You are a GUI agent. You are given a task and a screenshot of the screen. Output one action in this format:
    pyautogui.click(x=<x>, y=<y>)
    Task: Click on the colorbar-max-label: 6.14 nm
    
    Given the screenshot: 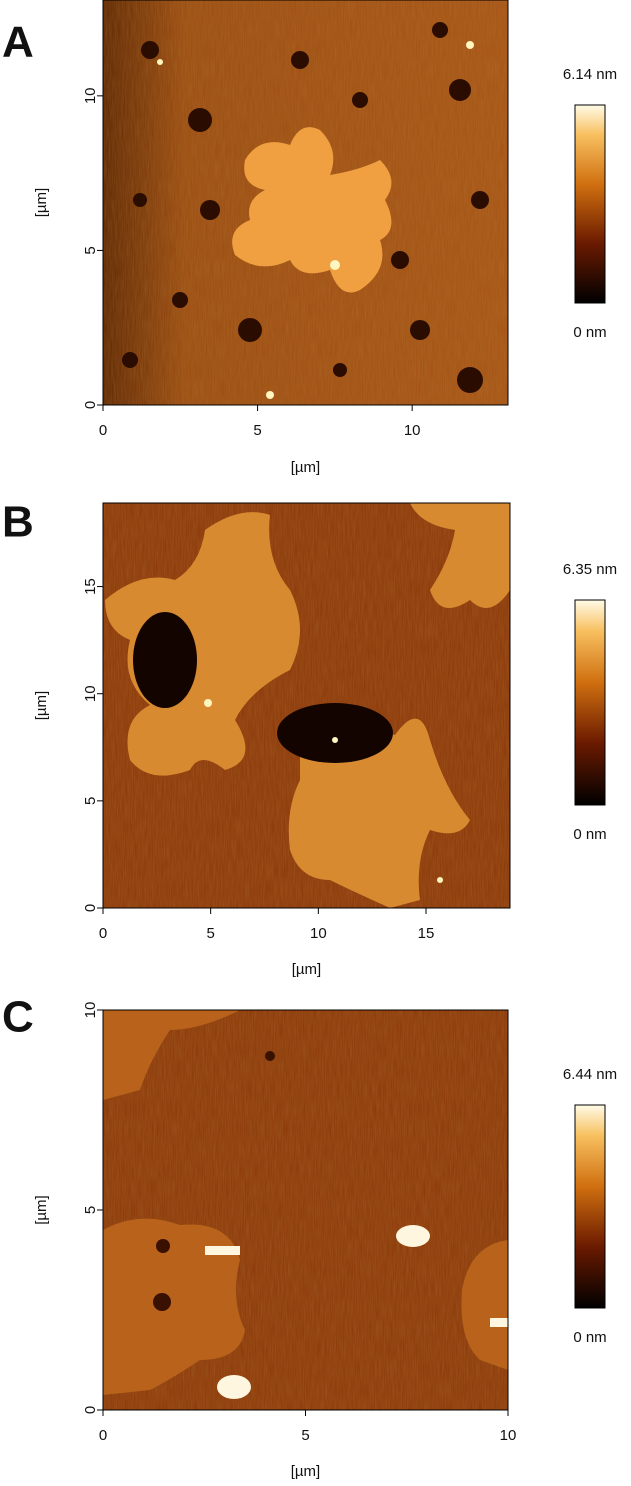 What is the action you would take?
    pyautogui.click(x=590, y=74)
    